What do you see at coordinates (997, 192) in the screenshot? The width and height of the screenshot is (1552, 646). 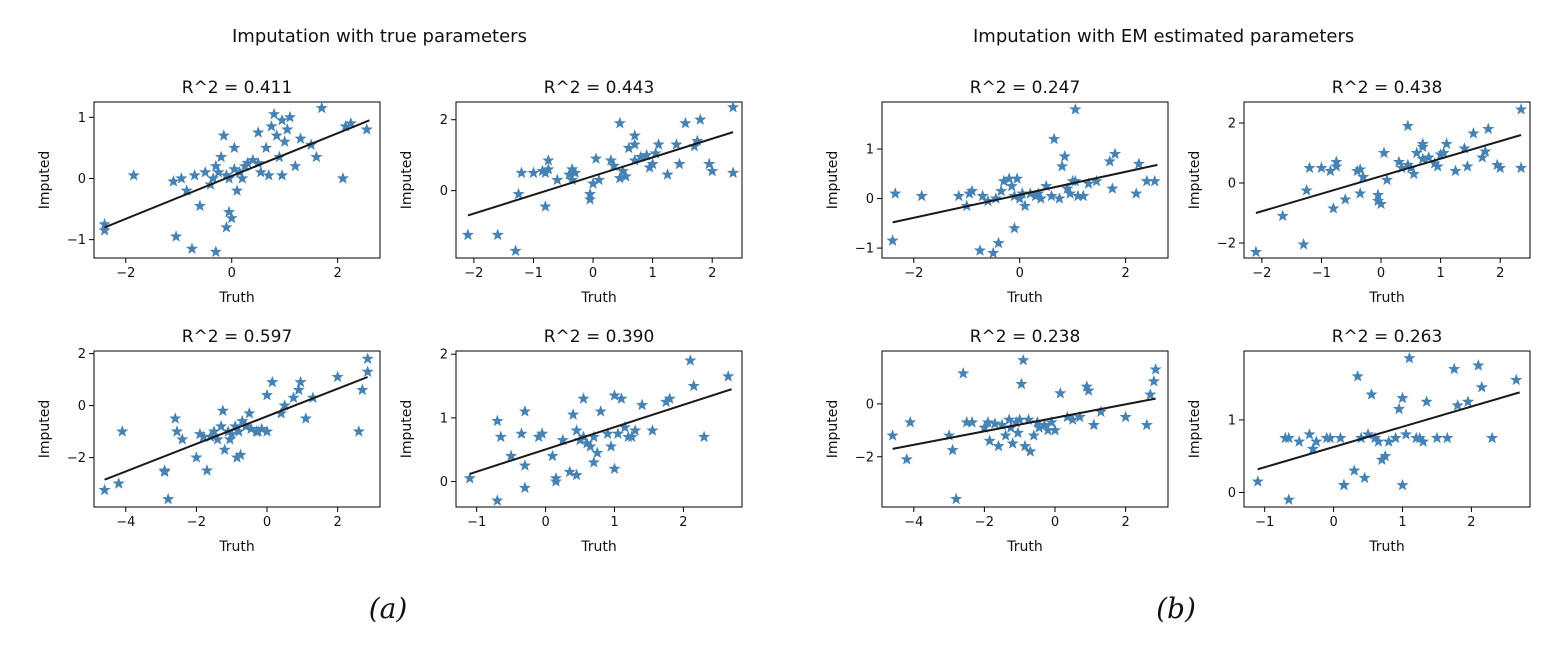 I see `chart-panel-5: R^2 = 0.247 −2 0 2 −1 0 1 Truth Imputed` at bounding box center [997, 192].